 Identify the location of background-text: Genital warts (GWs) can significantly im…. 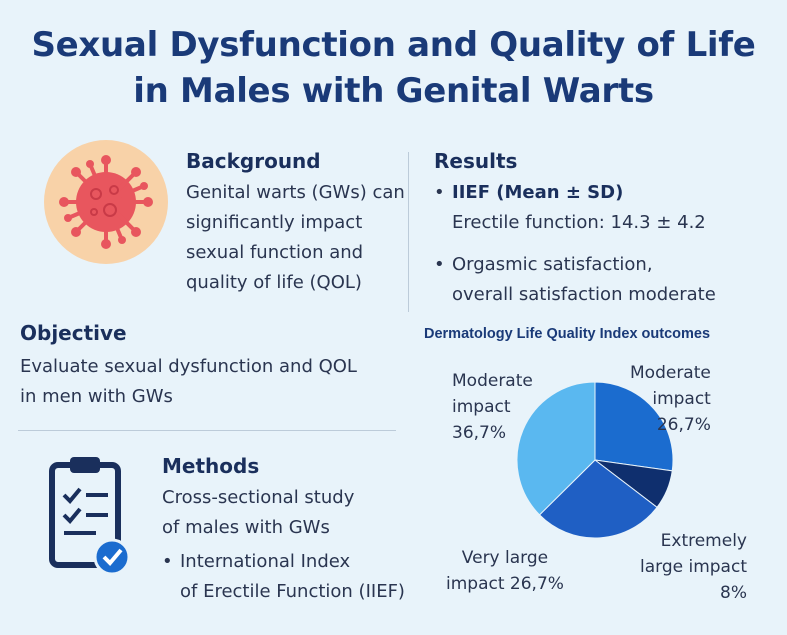
(295, 238).